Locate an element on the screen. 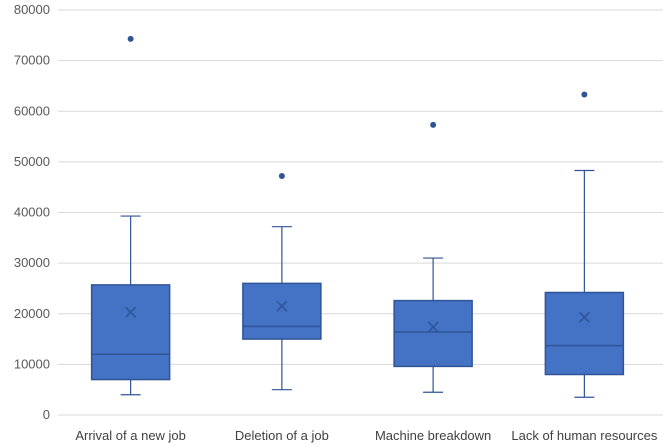 This screenshot has height=447, width=663. y-tick-label: 60000 is located at coordinates (32, 110).